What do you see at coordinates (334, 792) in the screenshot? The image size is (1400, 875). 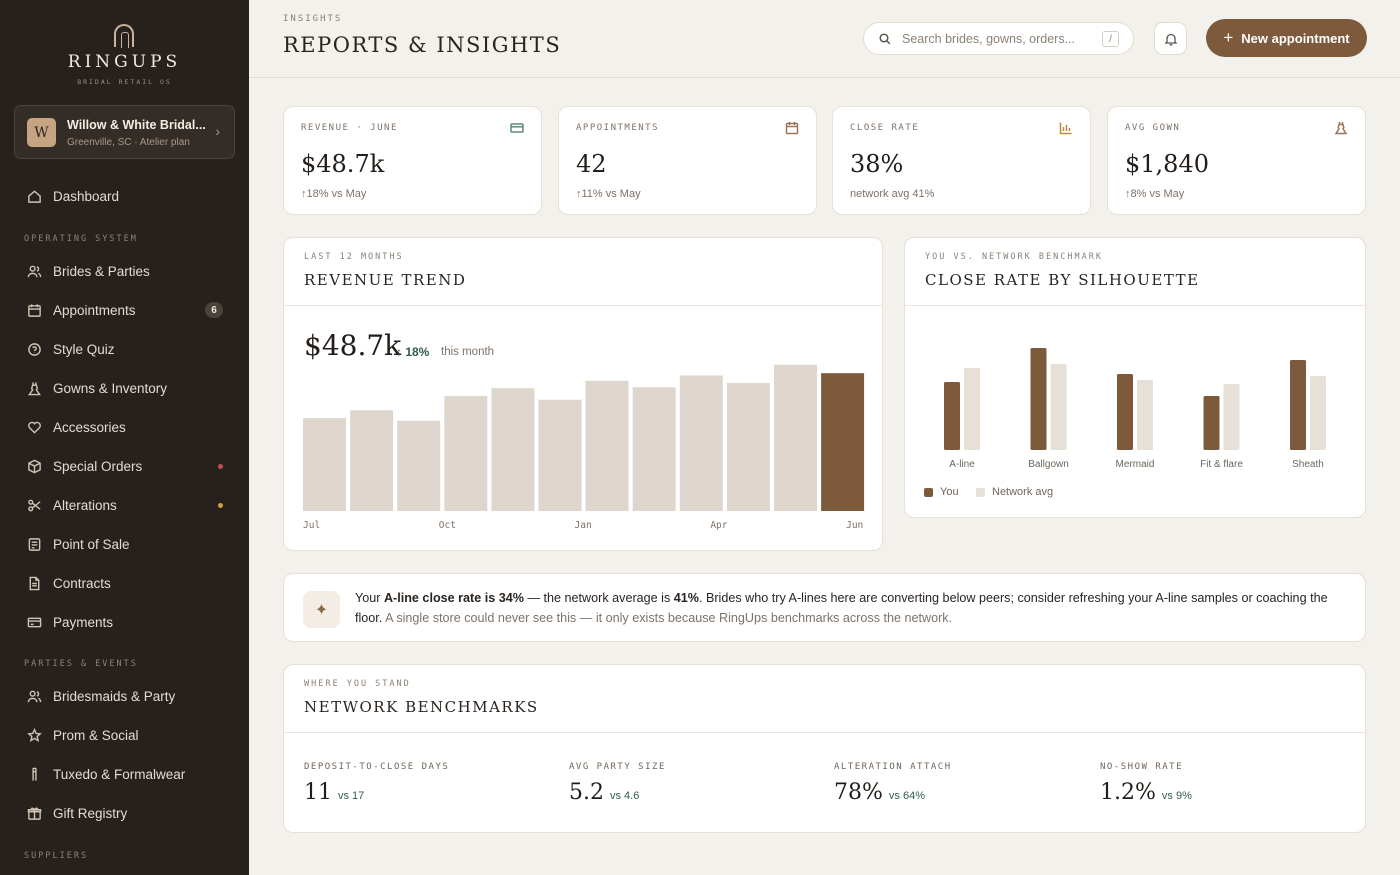 I see `benchmark-value: 11 vs 17` at bounding box center [334, 792].